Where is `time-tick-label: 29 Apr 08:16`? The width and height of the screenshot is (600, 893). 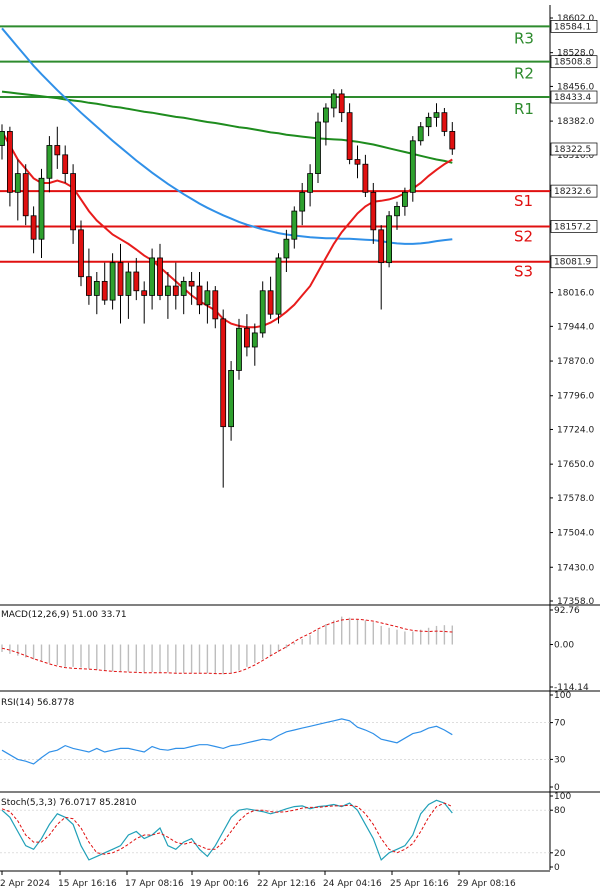
time-tick-label: 29 Apr 08:16 is located at coordinates (486, 884).